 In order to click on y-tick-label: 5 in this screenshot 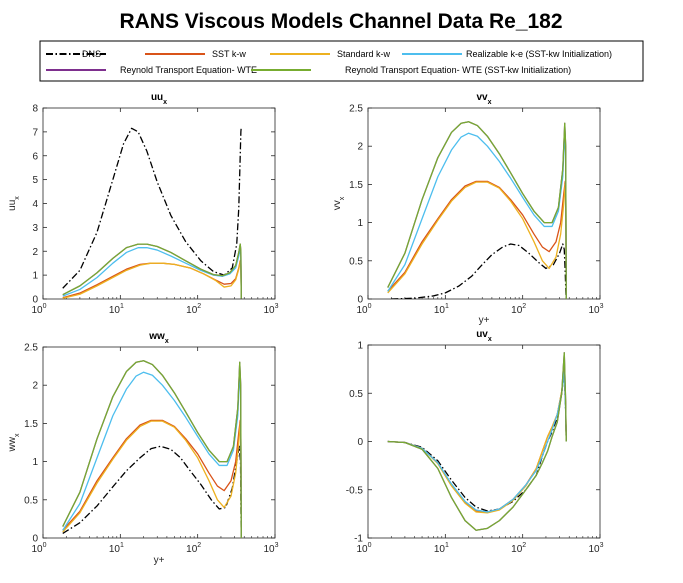, I will do `click(35, 180)`.